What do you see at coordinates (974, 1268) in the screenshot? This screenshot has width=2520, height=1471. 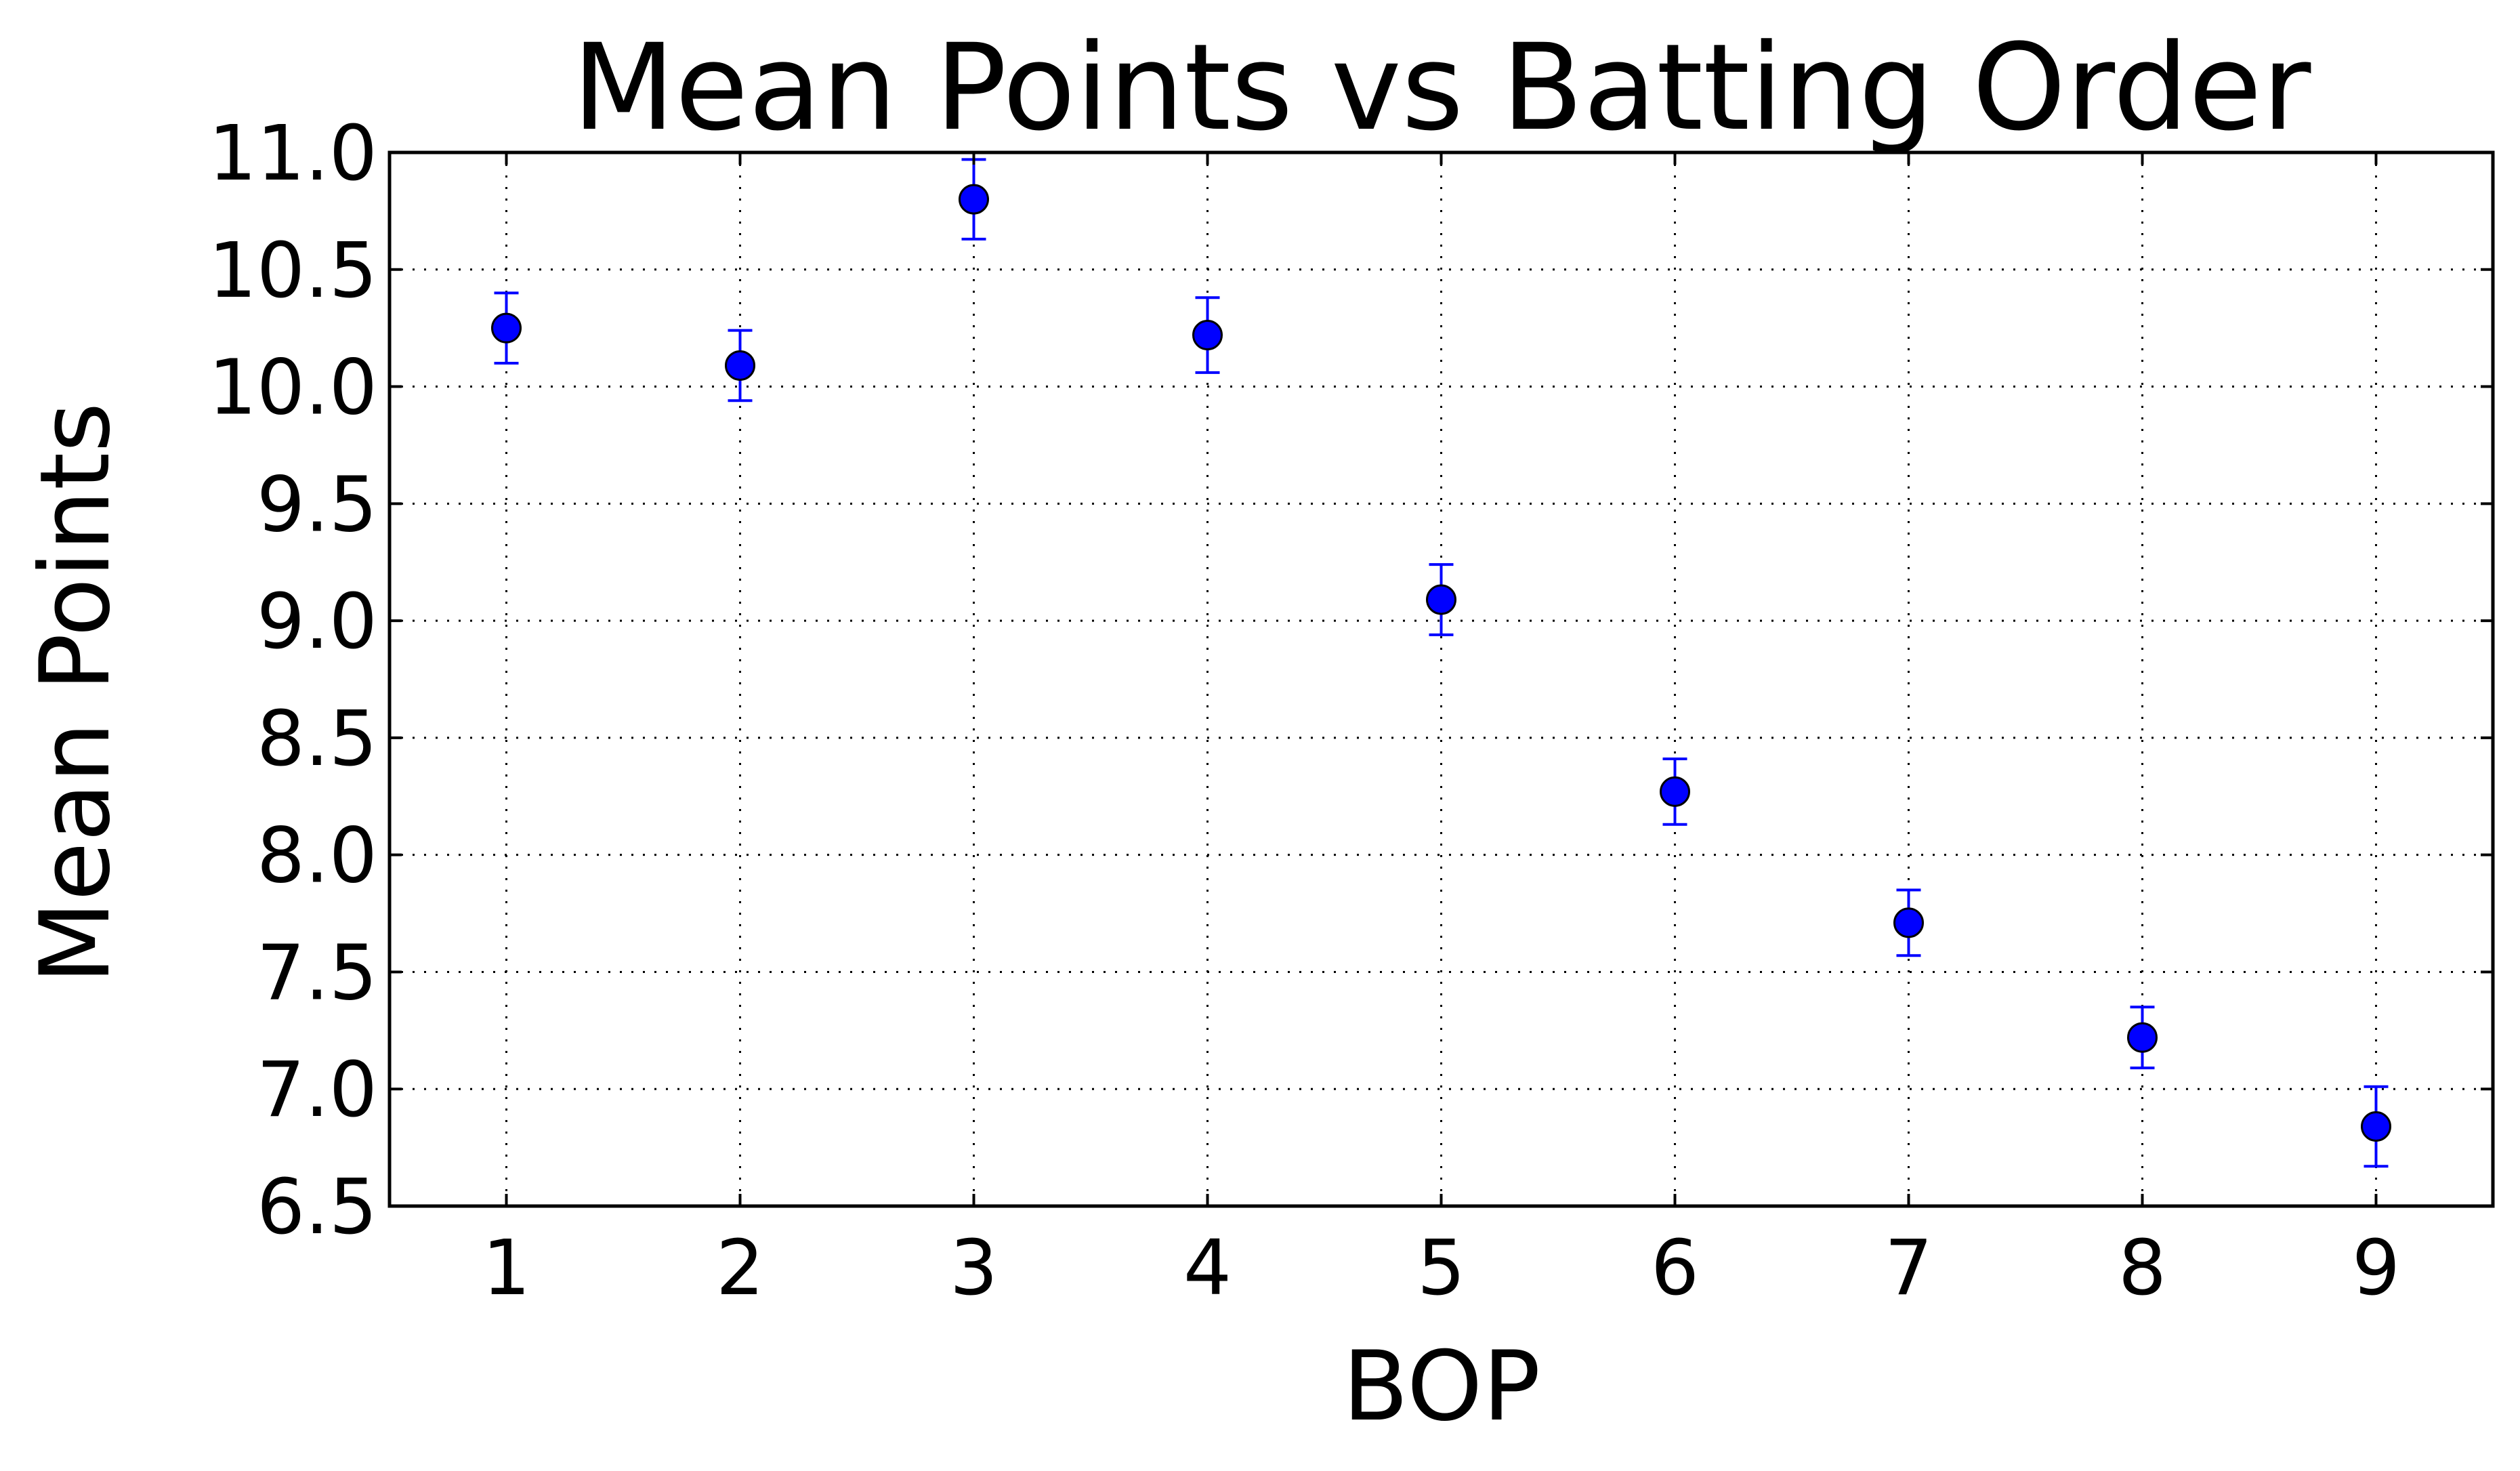 I see `x-tick-label: 3` at bounding box center [974, 1268].